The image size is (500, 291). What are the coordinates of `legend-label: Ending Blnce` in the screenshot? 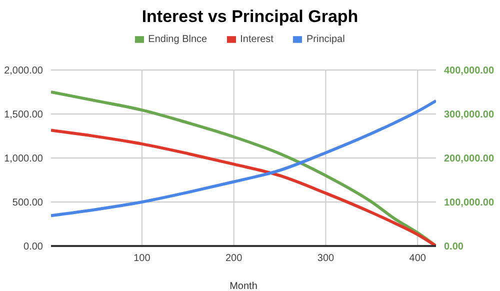 It's located at (178, 39).